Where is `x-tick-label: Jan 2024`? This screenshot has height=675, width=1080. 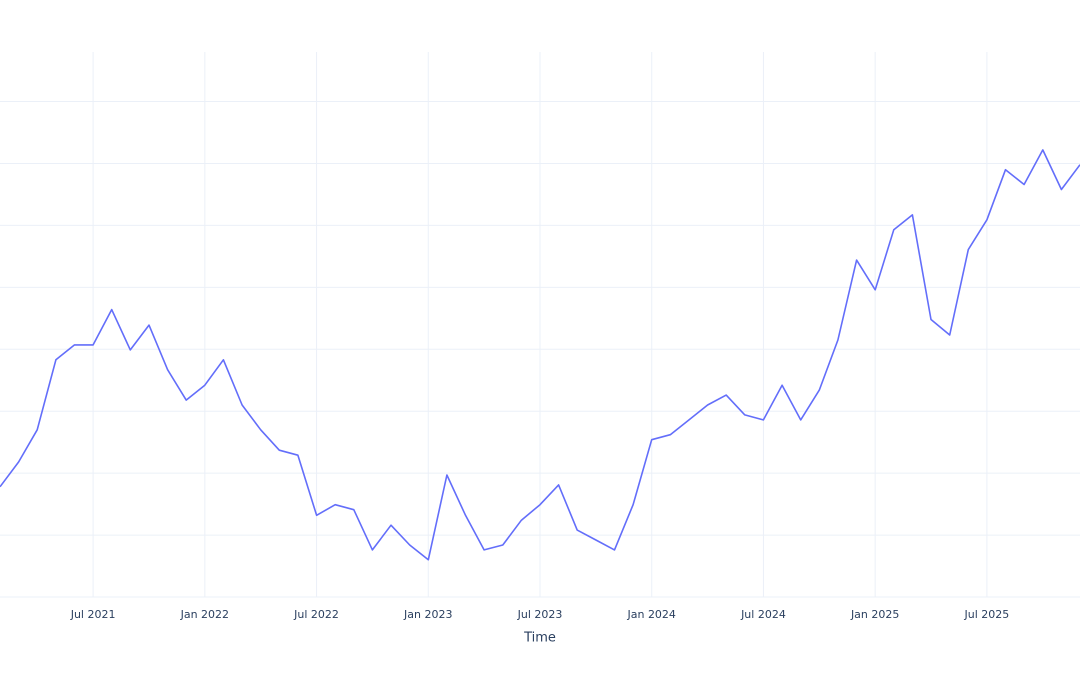 x-tick-label: Jan 2024 is located at coordinates (650, 614).